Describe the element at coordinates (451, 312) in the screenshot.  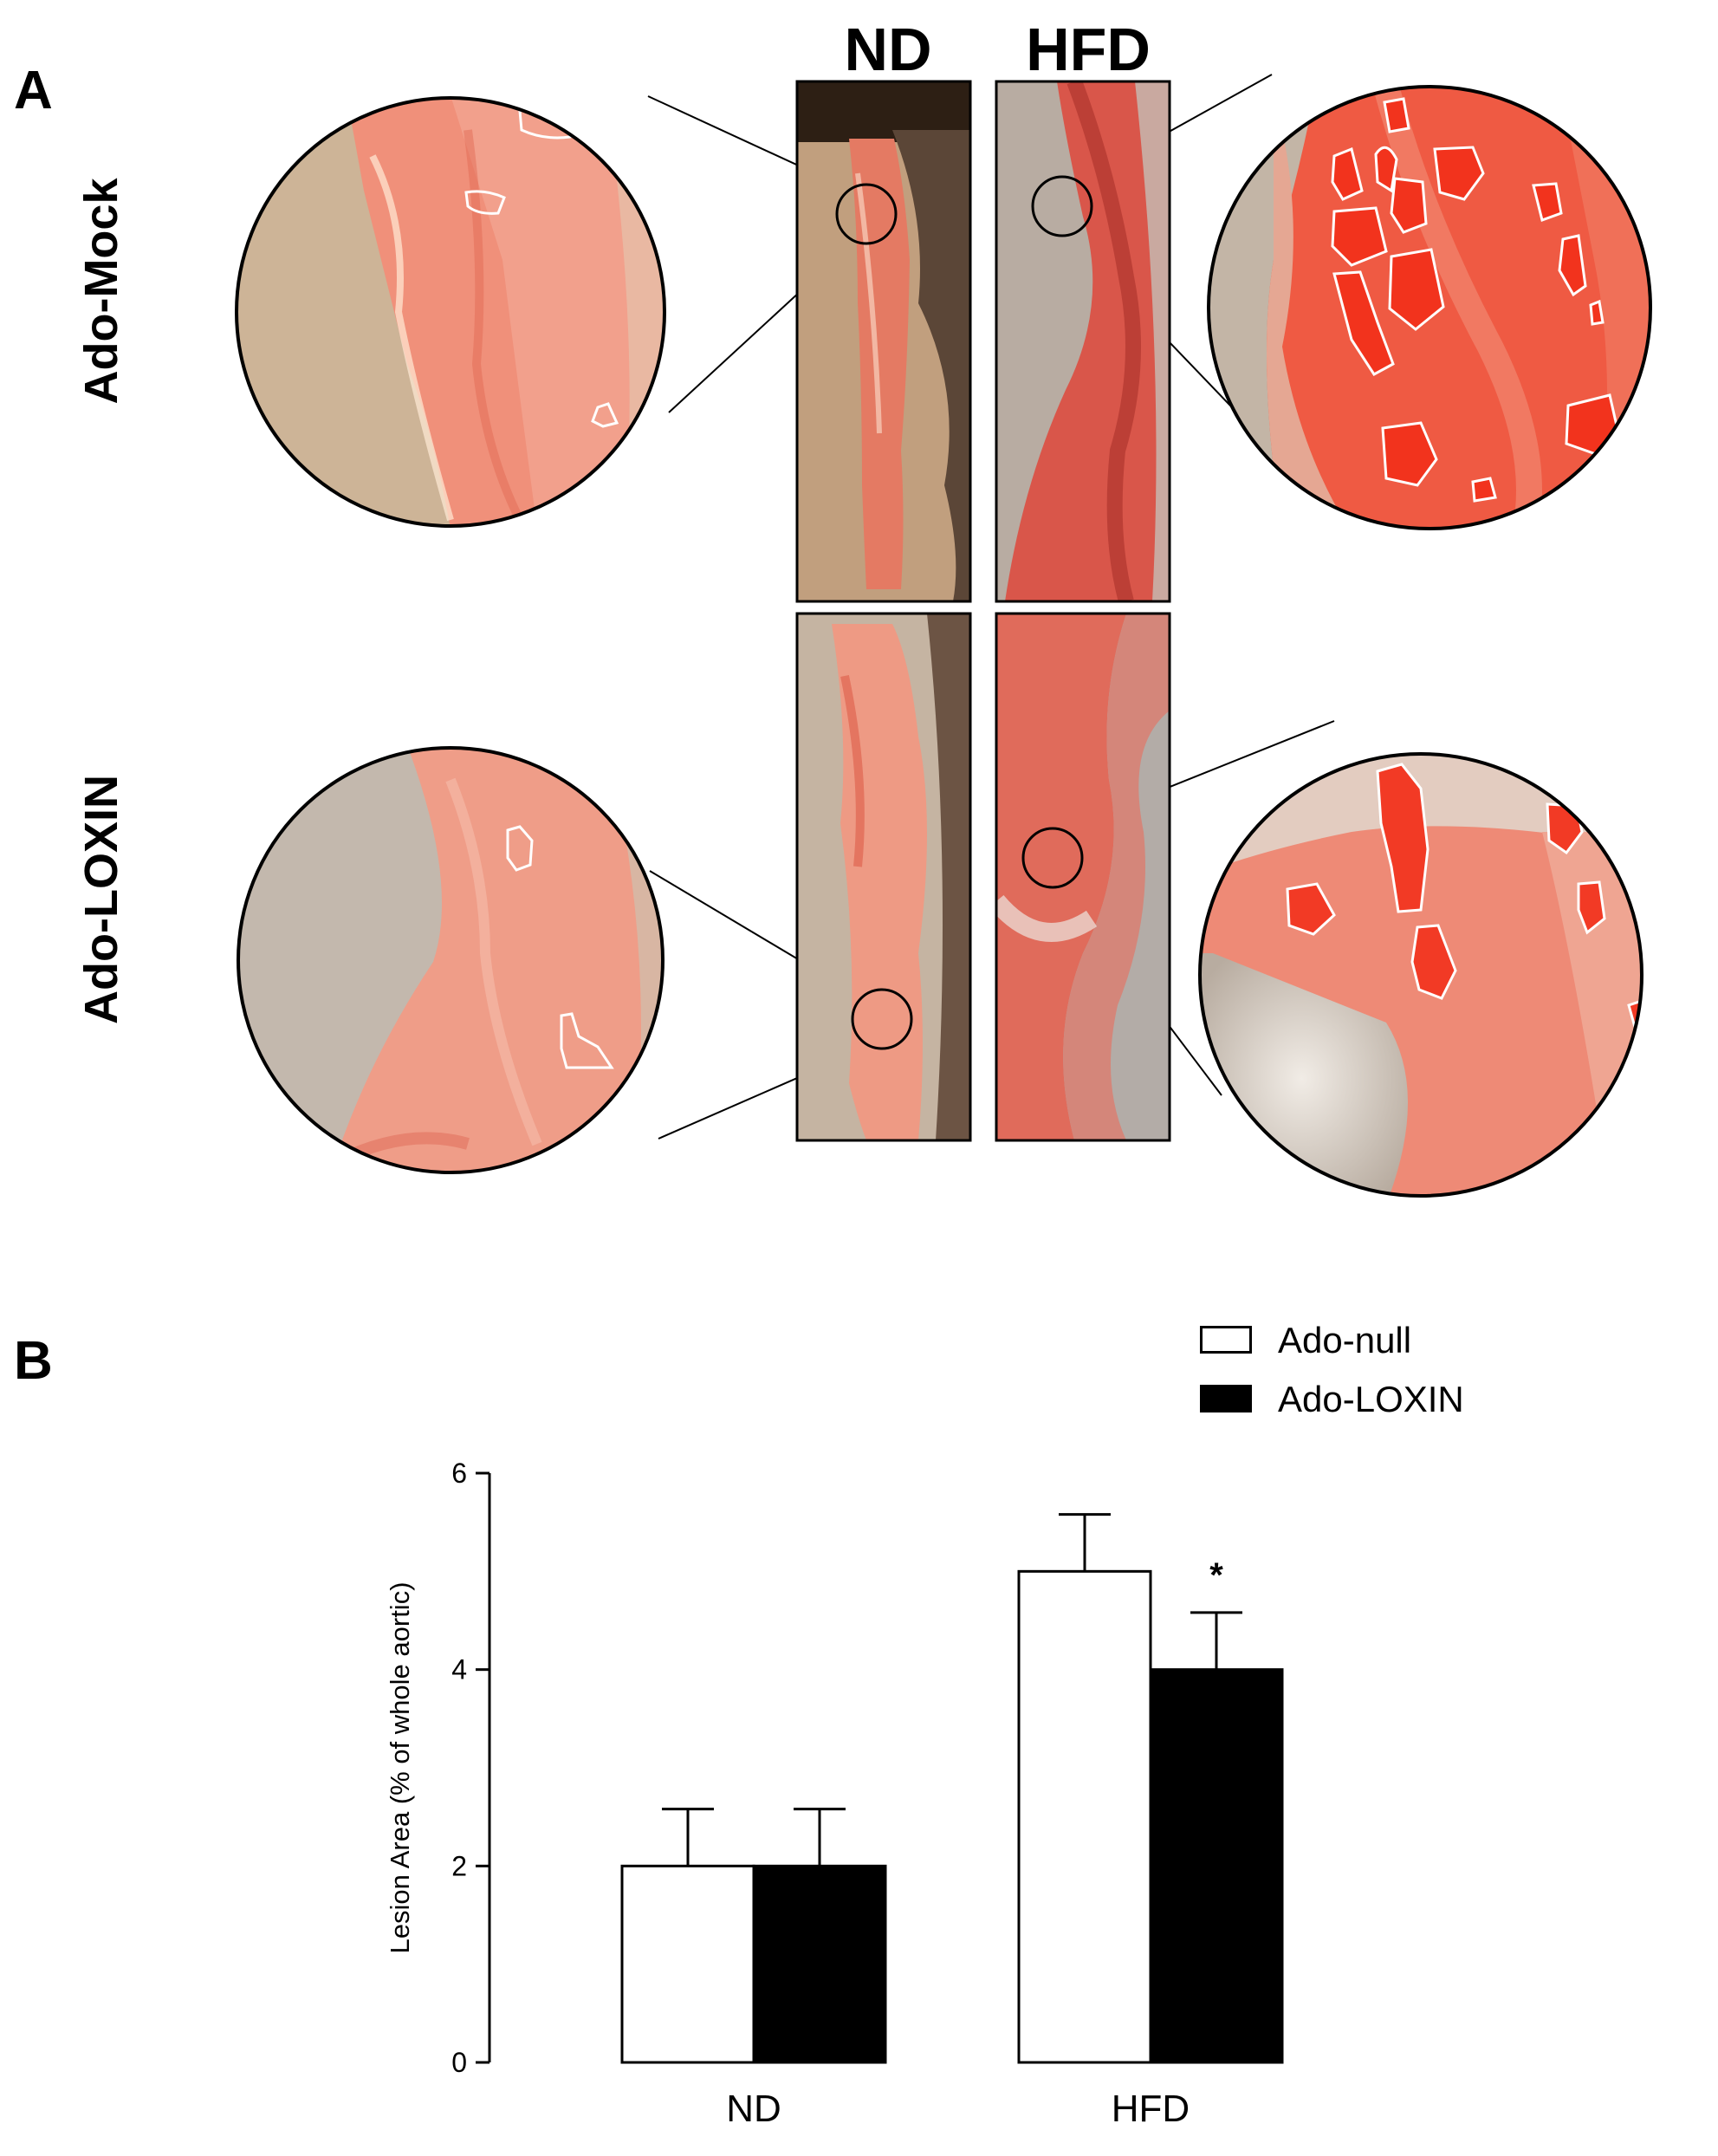
I see `zoom-circle-mock-nd` at that location.